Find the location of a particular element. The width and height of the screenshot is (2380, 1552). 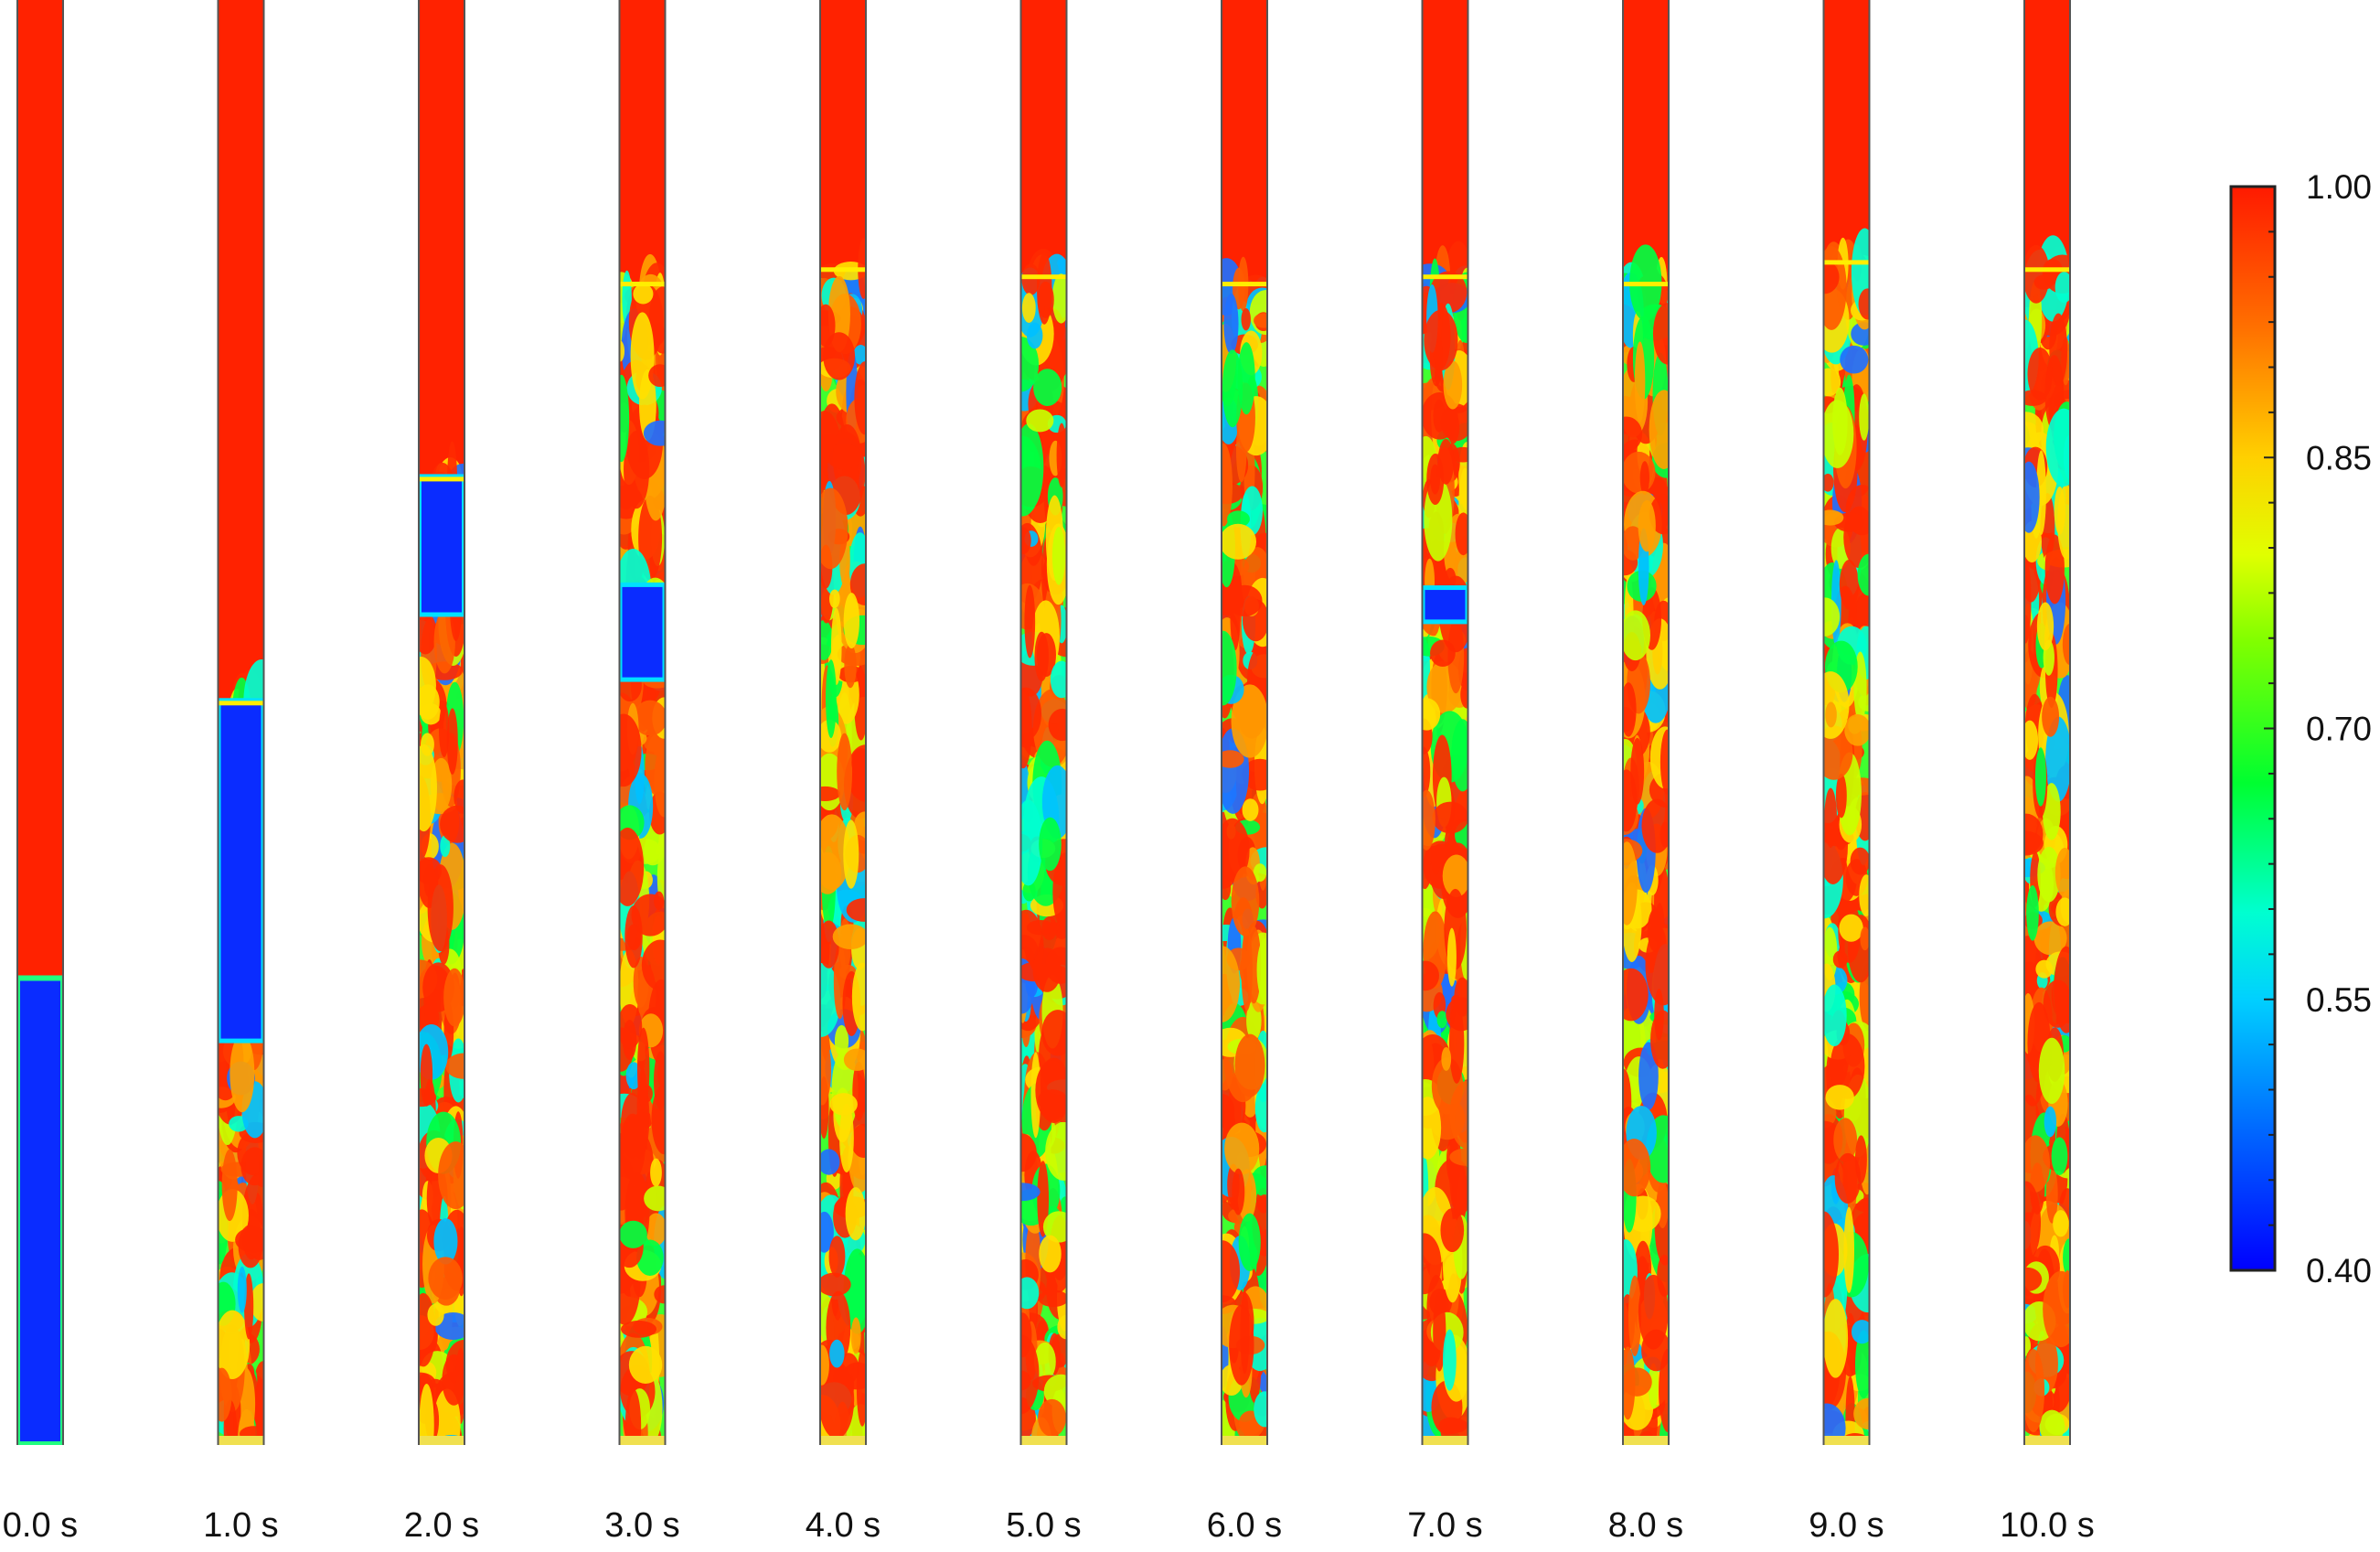

dense-bed is located at coordinates (40, 1210).